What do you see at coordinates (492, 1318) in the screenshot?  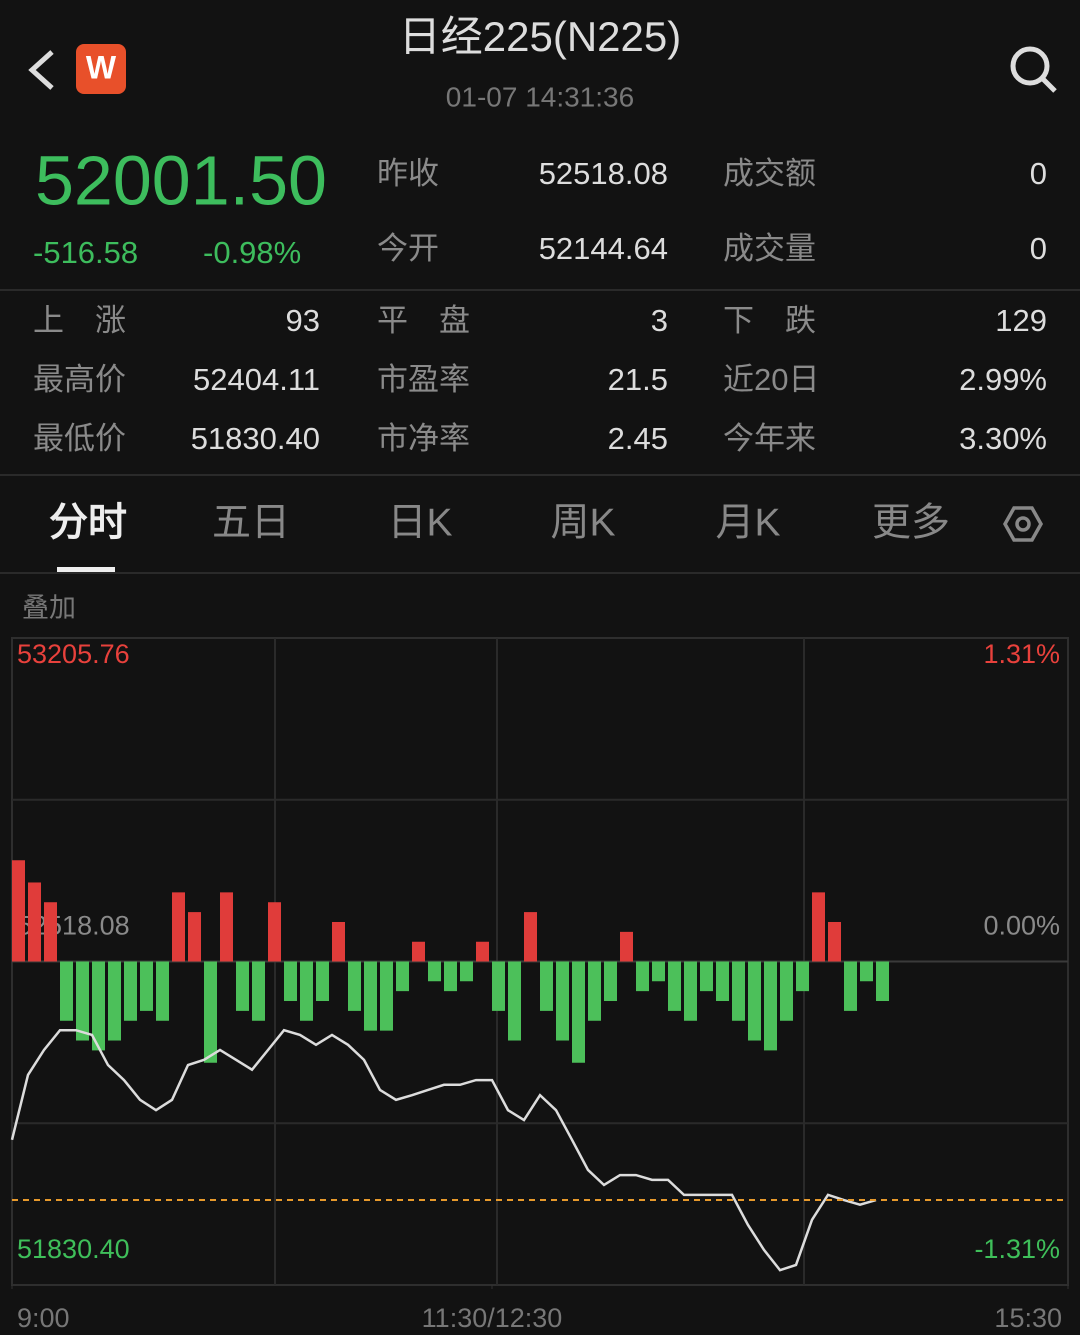 I see `x-tick-label: 11:30/12:30` at bounding box center [492, 1318].